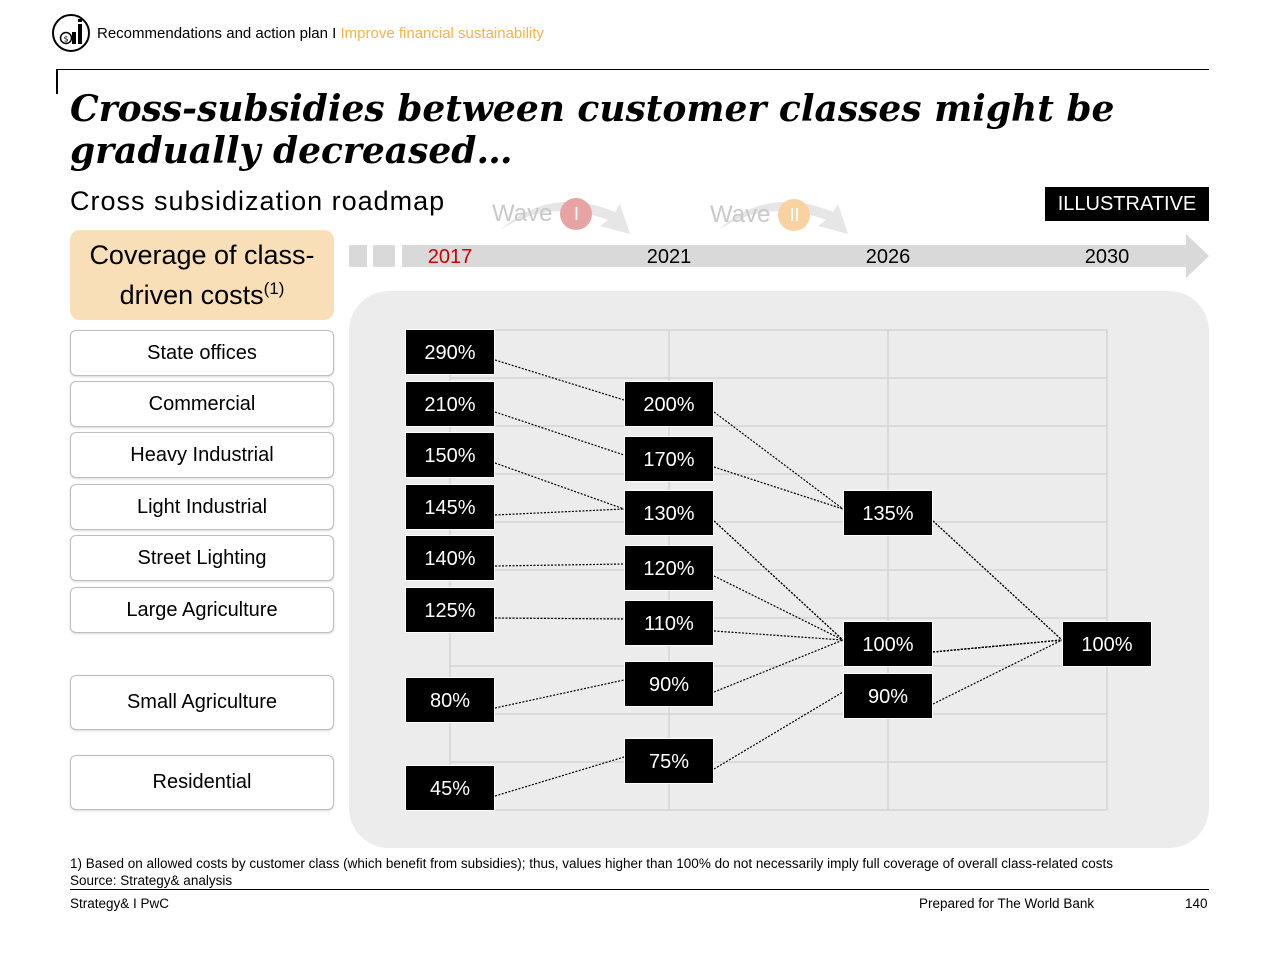 The height and width of the screenshot is (960, 1280). Describe the element at coordinates (888, 696) in the screenshot. I see `value-box-2026: 90%` at that location.